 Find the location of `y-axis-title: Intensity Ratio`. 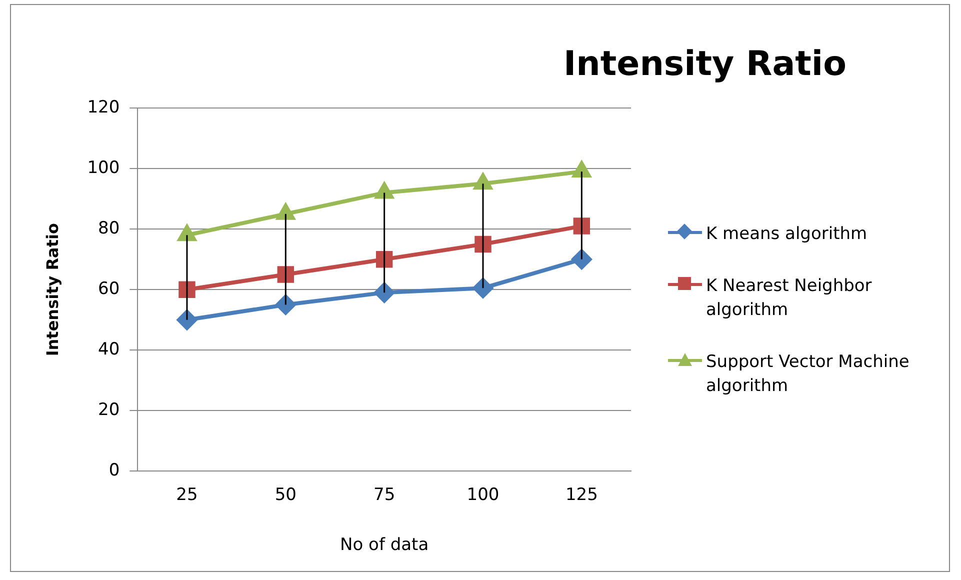

y-axis-title: Intensity Ratio is located at coordinates (52, 289).